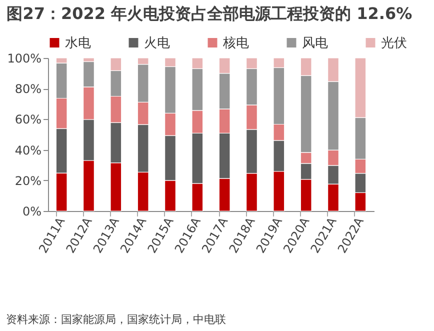 The width and height of the screenshot is (434, 331). Describe the element at coordinates (32, 211) in the screenshot. I see `y-tick-label: 0%` at that location.